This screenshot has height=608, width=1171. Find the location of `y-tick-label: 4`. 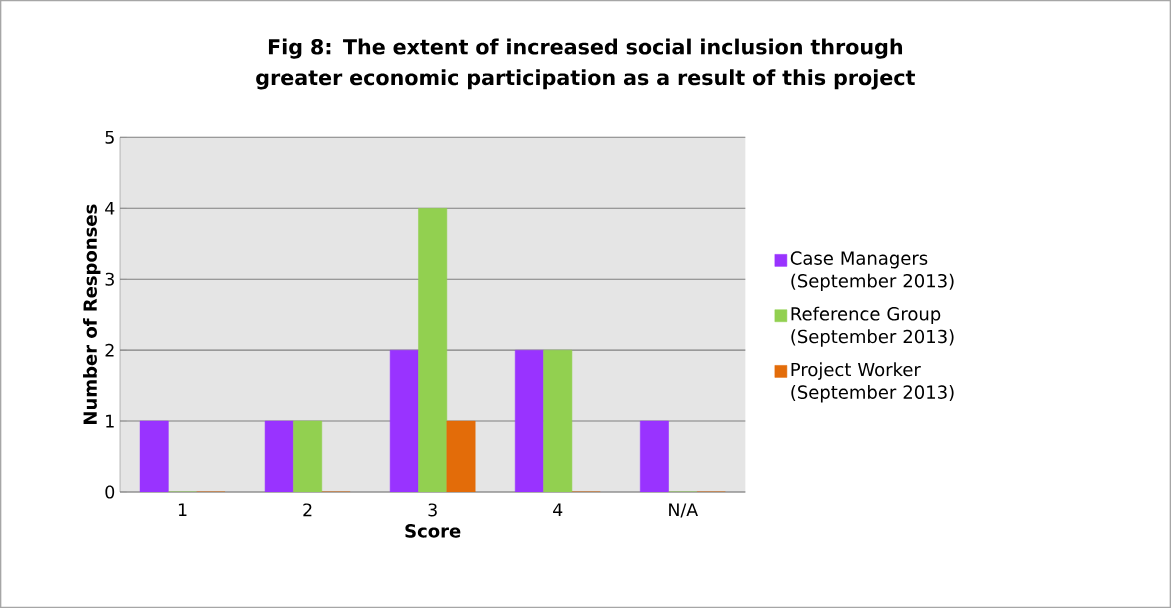

y-tick-label: 4 is located at coordinates (110, 208).